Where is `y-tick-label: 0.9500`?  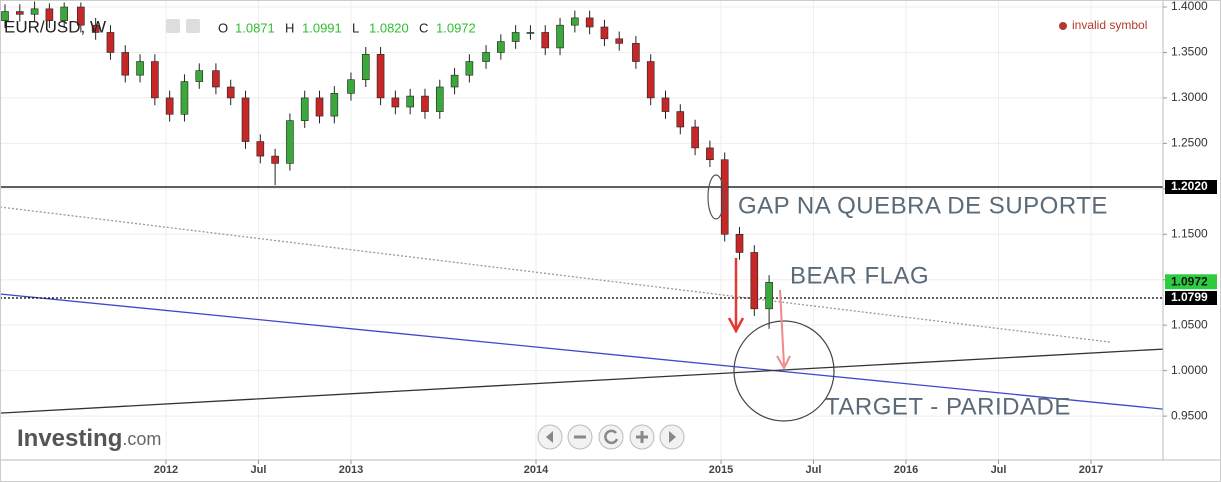
y-tick-label: 0.9500 is located at coordinates (1189, 415).